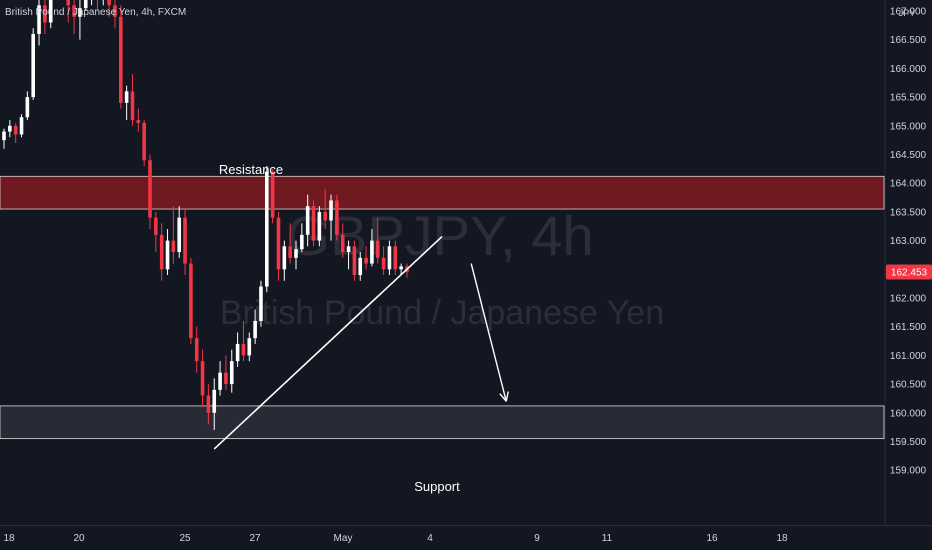  What do you see at coordinates (442, 192) in the screenshot?
I see `resistance-zone` at bounding box center [442, 192].